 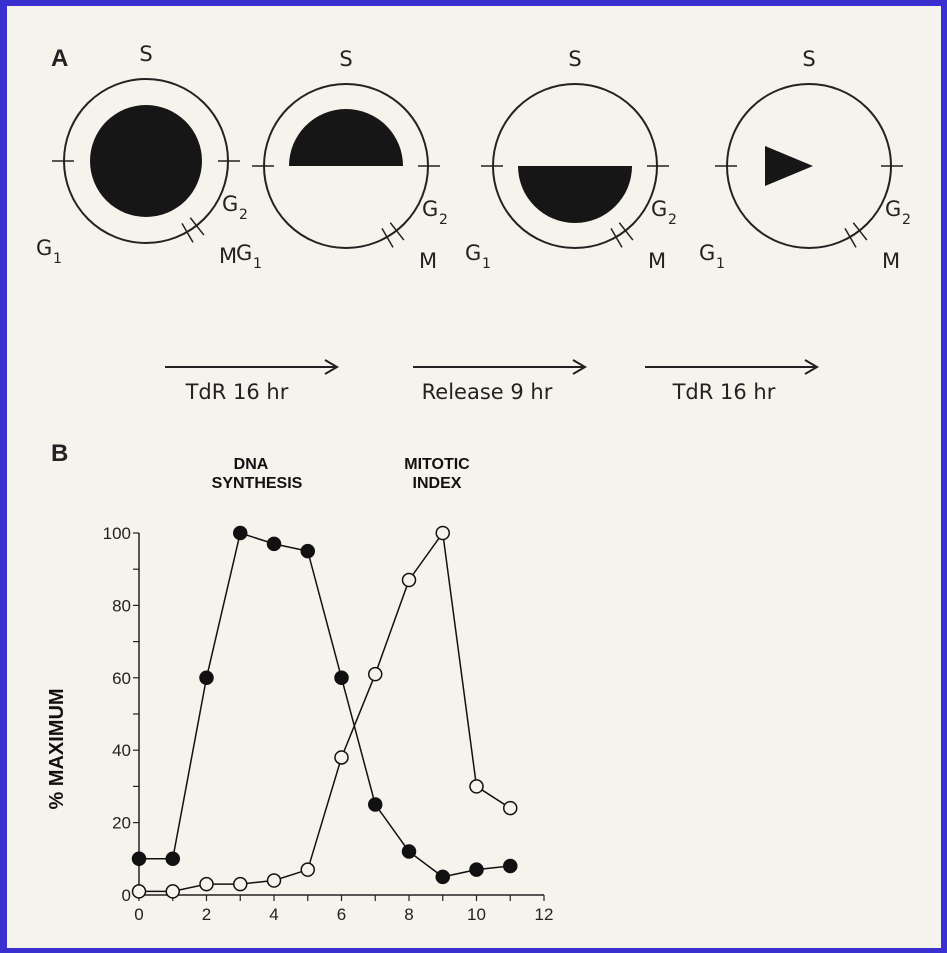 I want to click on x-tick-label: 2, so click(x=206, y=914).